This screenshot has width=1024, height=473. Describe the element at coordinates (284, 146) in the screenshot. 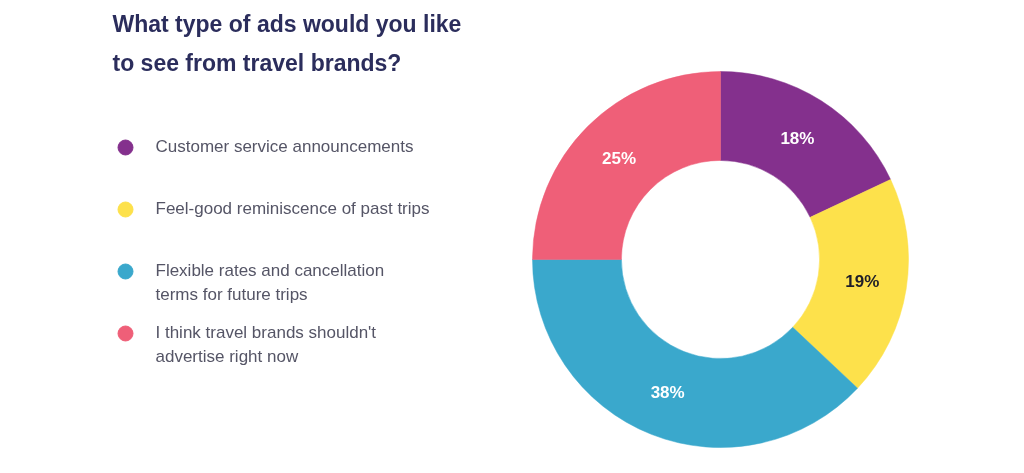

I see `legend-label: Customer service announcements` at that location.